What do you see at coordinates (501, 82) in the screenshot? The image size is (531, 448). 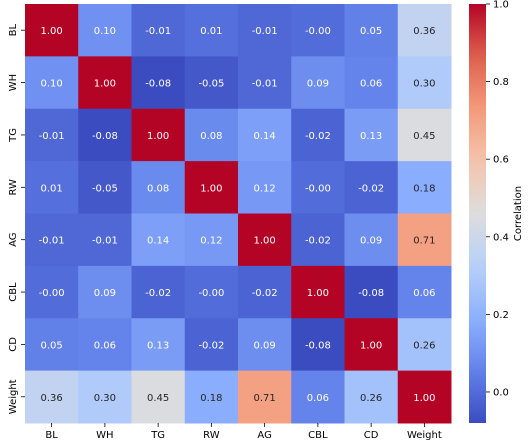 I see `colorbar-tick-label: 0.8` at bounding box center [501, 82].